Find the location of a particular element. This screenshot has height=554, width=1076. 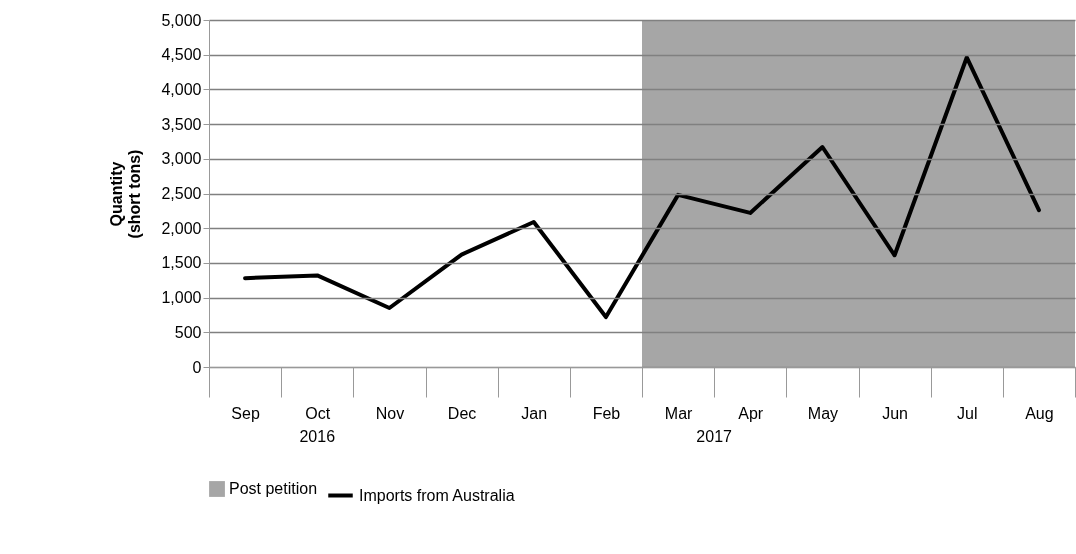

x-tick-label: Mar is located at coordinates (679, 413).